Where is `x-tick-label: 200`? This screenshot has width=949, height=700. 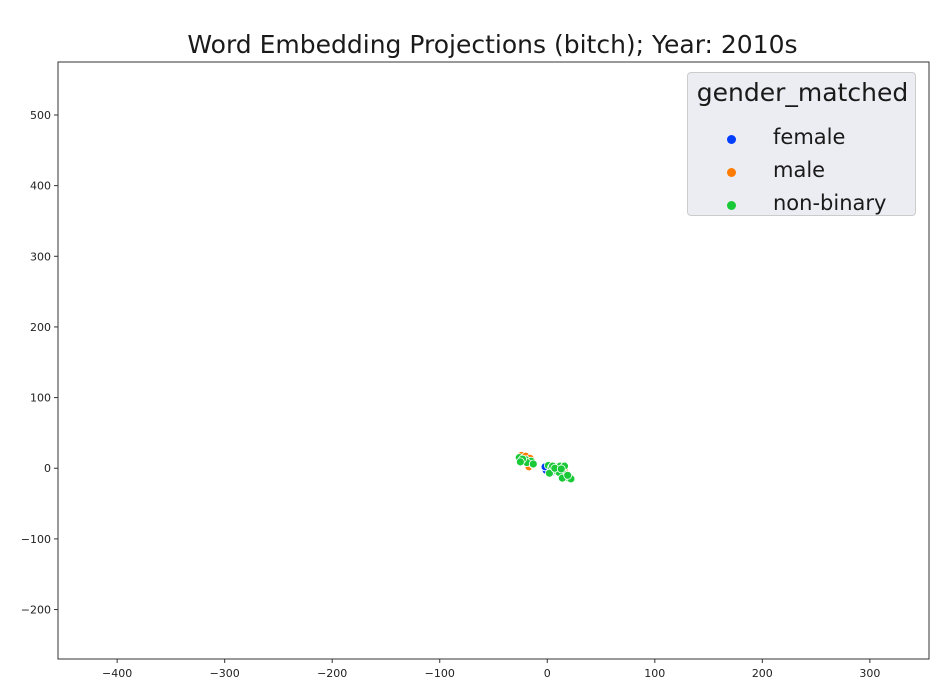 x-tick-label: 200 is located at coordinates (762, 673).